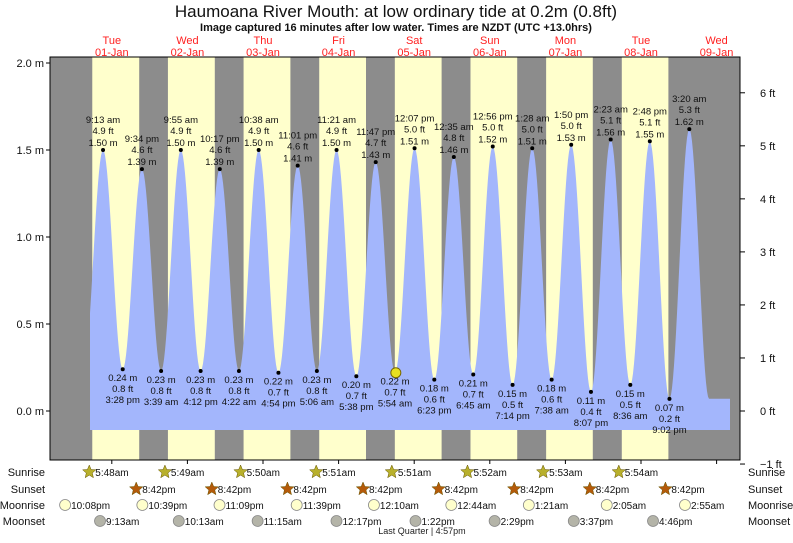  I want to click on tide-height-m: 1.41 m, so click(297, 159).